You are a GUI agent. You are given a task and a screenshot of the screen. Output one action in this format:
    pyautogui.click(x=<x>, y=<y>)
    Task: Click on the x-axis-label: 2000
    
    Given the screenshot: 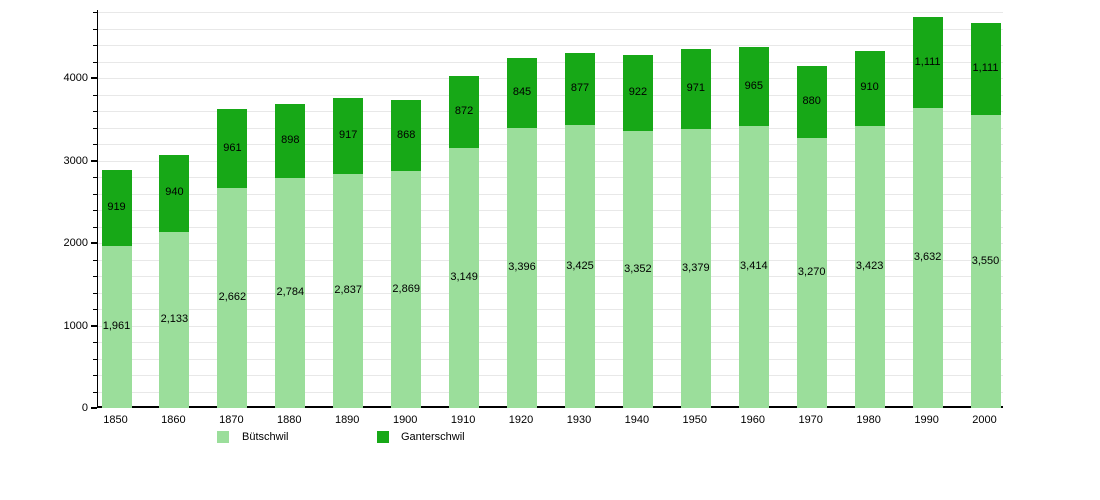 What is the action you would take?
    pyautogui.click(x=984, y=420)
    